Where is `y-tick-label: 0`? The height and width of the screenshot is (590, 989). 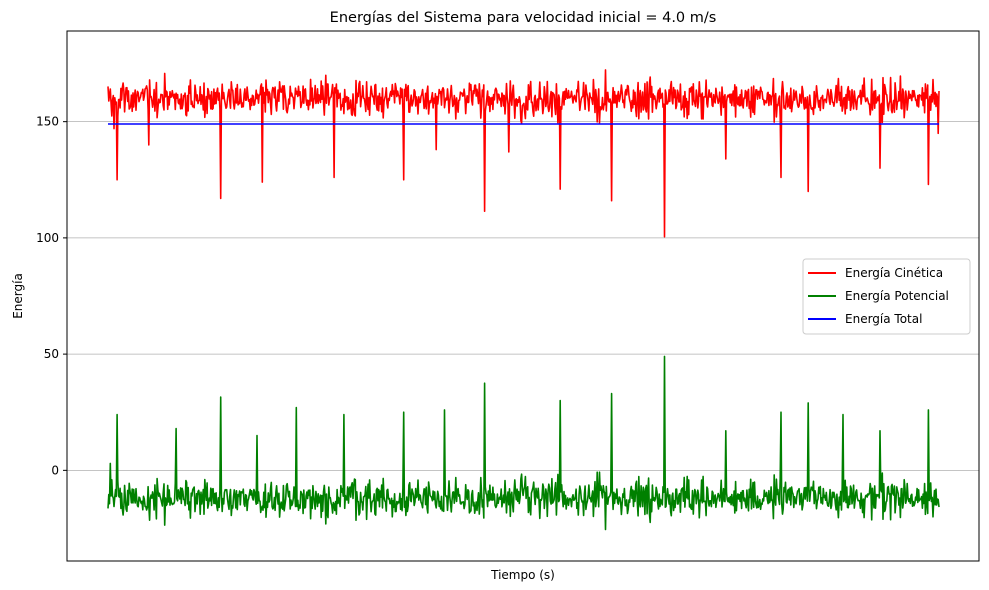
y-tick-label: 0 is located at coordinates (55, 470).